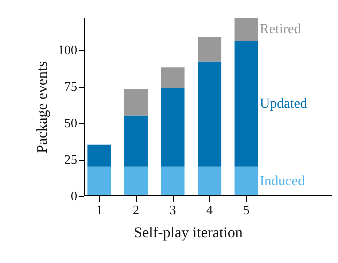  What do you see at coordinates (284, 104) in the screenshot?
I see `series-label: Updated` at bounding box center [284, 104].